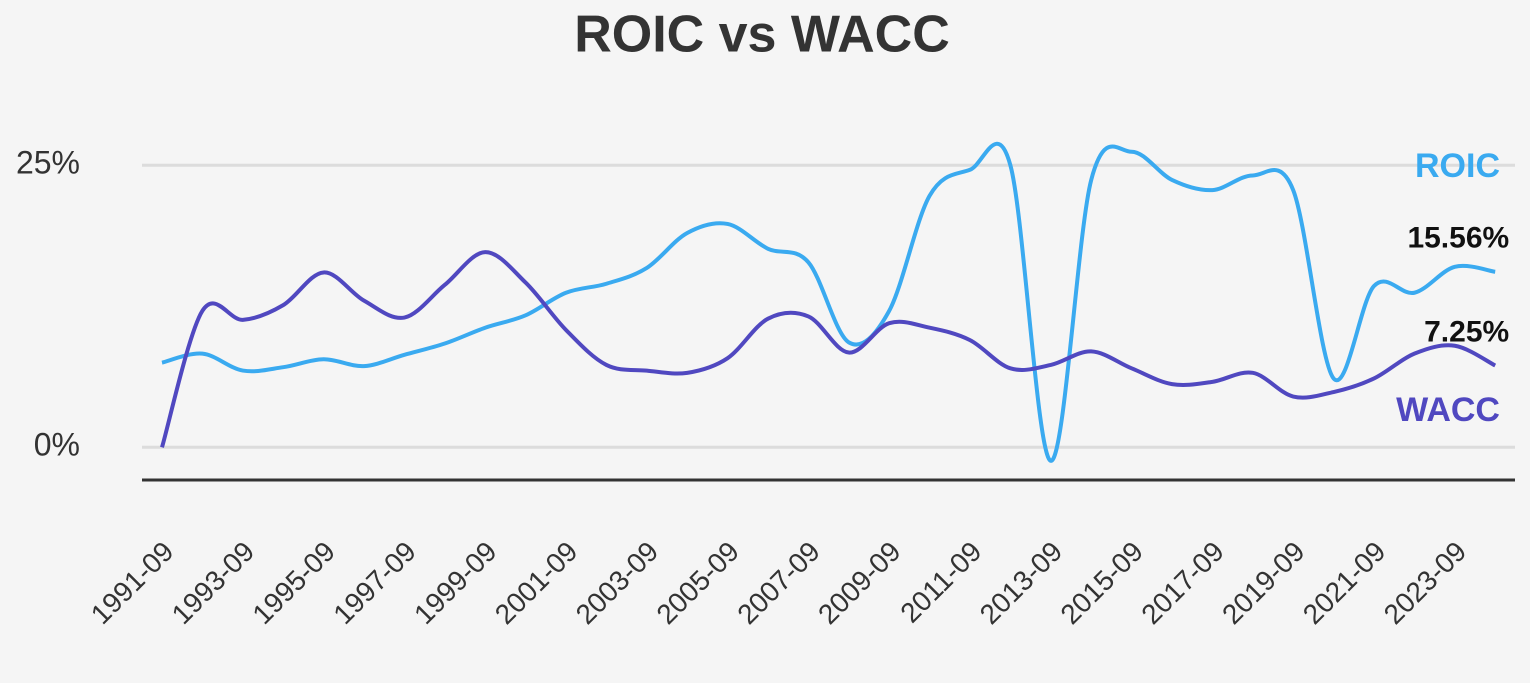  I want to click on chart-title: ROIC vs WACC, so click(762, 35).